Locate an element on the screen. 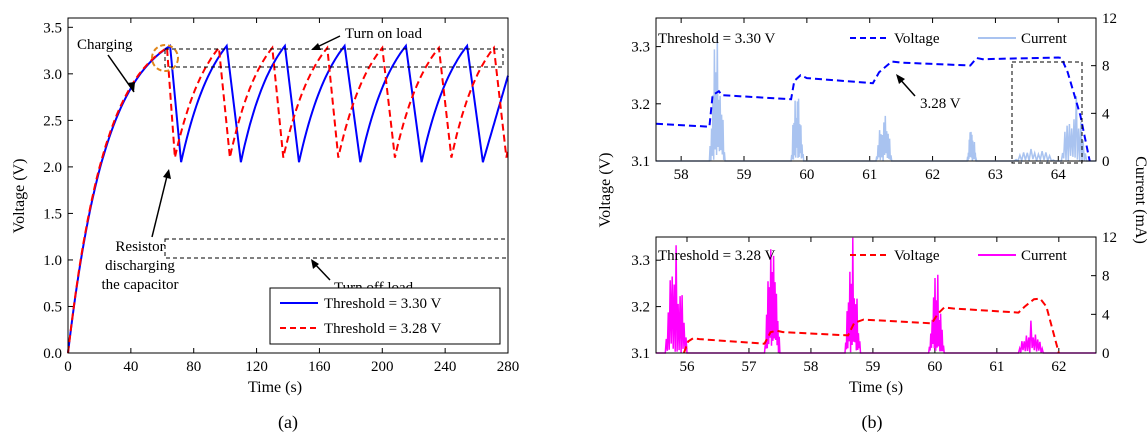 This screenshot has width=1148, height=436. x-tick-label: 240 is located at coordinates (445, 367).